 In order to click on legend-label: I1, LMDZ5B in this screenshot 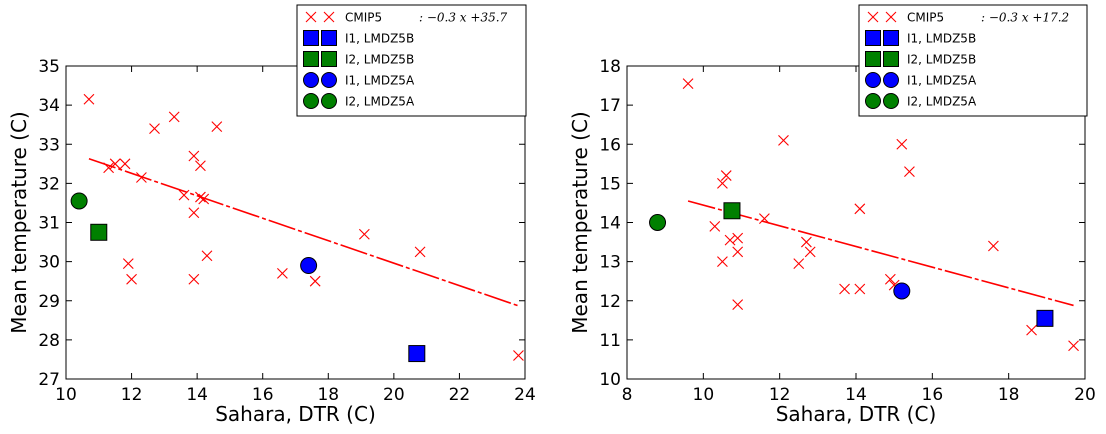, I will do `click(379, 39)`.